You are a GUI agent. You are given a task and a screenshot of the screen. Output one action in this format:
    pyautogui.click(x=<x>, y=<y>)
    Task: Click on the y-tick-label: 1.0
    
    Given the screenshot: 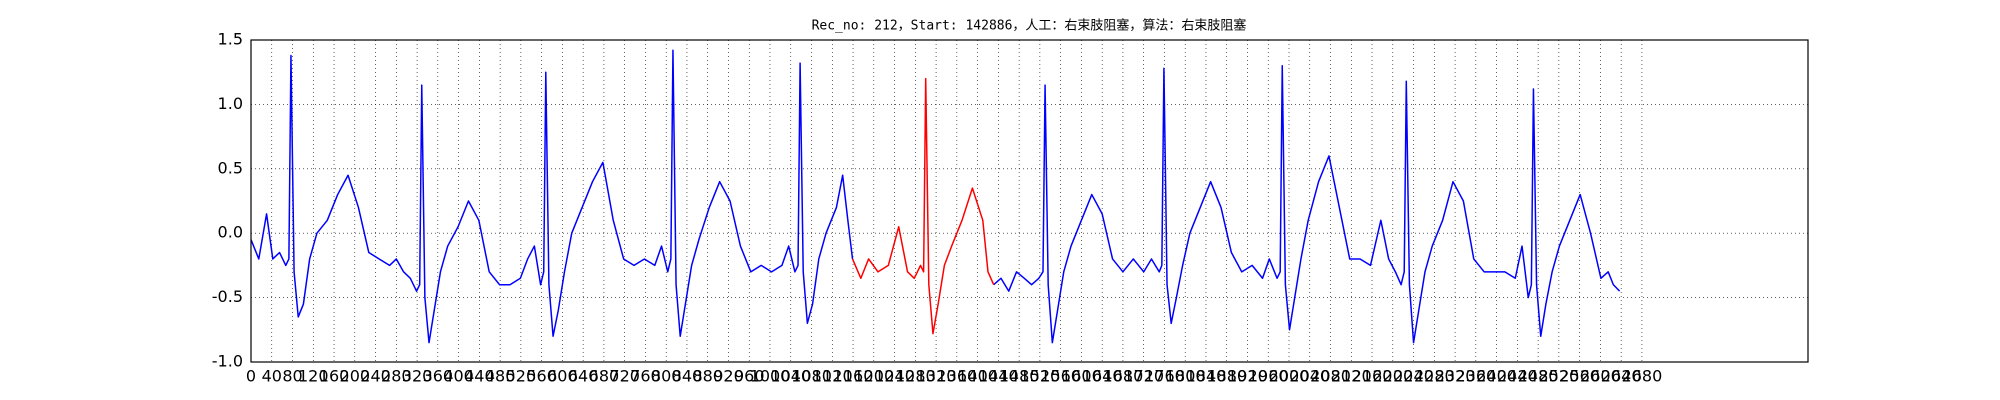 What is the action you would take?
    pyautogui.click(x=230, y=103)
    